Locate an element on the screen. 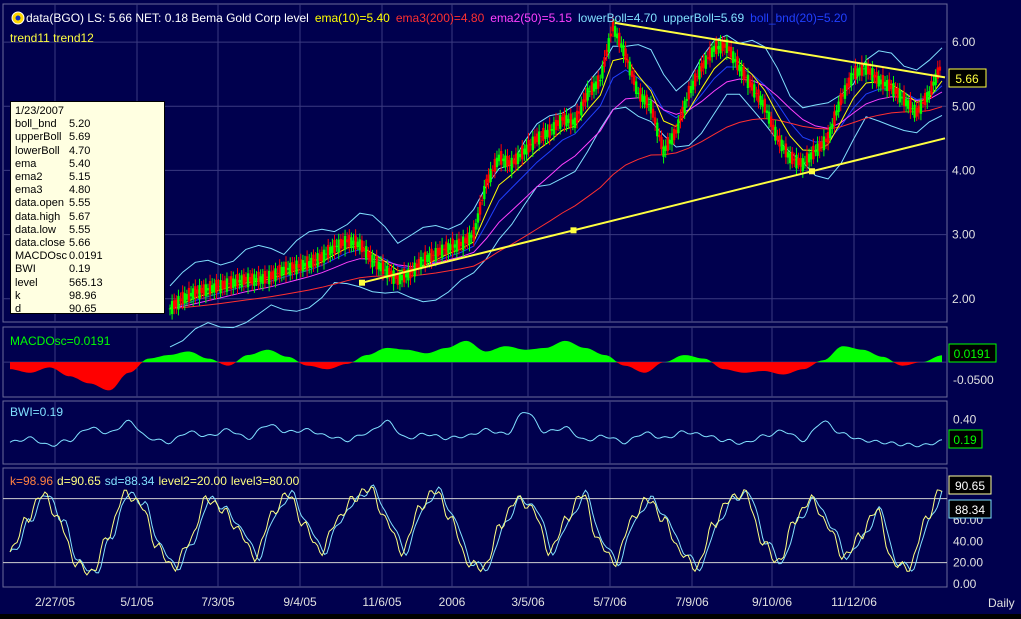 The image size is (1021, 619). svg-text: 88.34 is located at coordinates (970, 510).